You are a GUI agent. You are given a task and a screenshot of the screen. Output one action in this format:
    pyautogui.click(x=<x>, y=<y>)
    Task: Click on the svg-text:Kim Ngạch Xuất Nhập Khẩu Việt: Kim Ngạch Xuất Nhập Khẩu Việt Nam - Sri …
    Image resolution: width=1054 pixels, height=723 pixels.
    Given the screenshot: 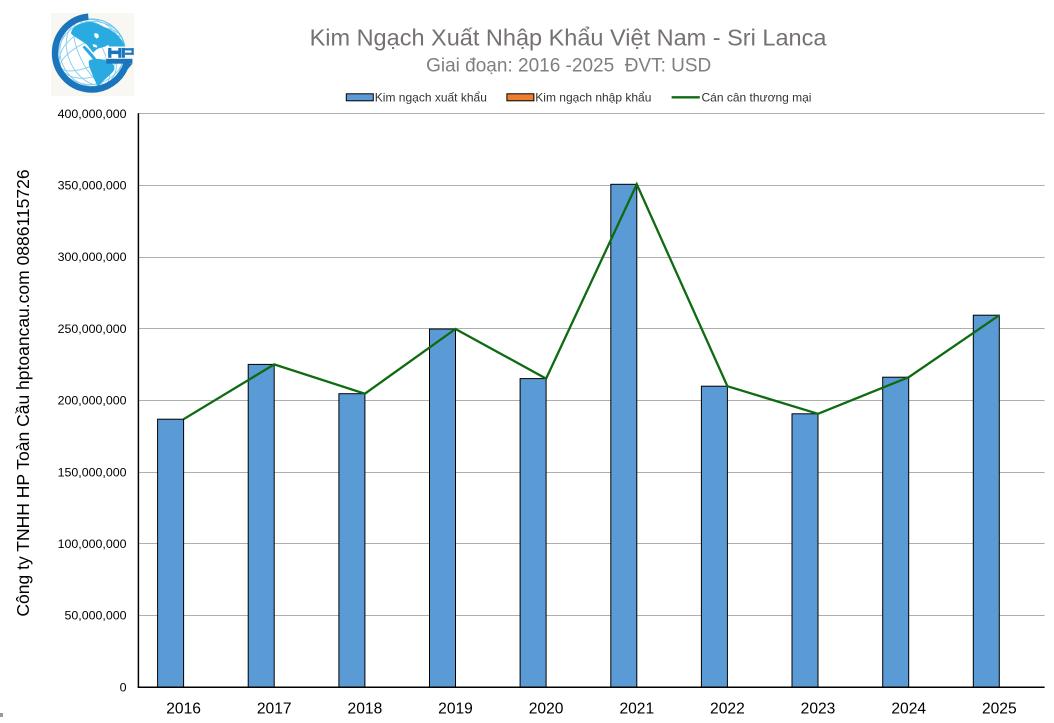 What is the action you would take?
    pyautogui.click(x=569, y=38)
    